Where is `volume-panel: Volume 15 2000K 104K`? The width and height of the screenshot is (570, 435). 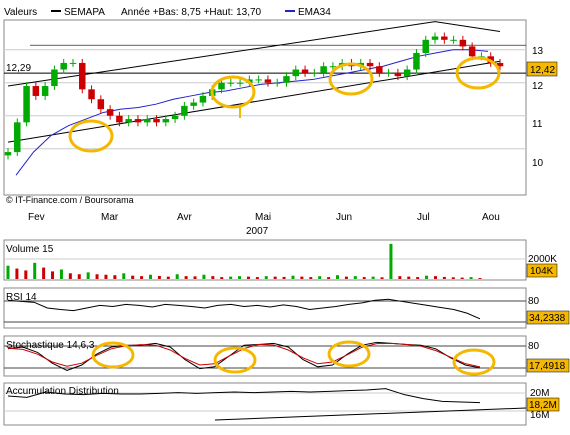 volume-panel: Volume 15 2000K 104K is located at coordinates (280, 260).